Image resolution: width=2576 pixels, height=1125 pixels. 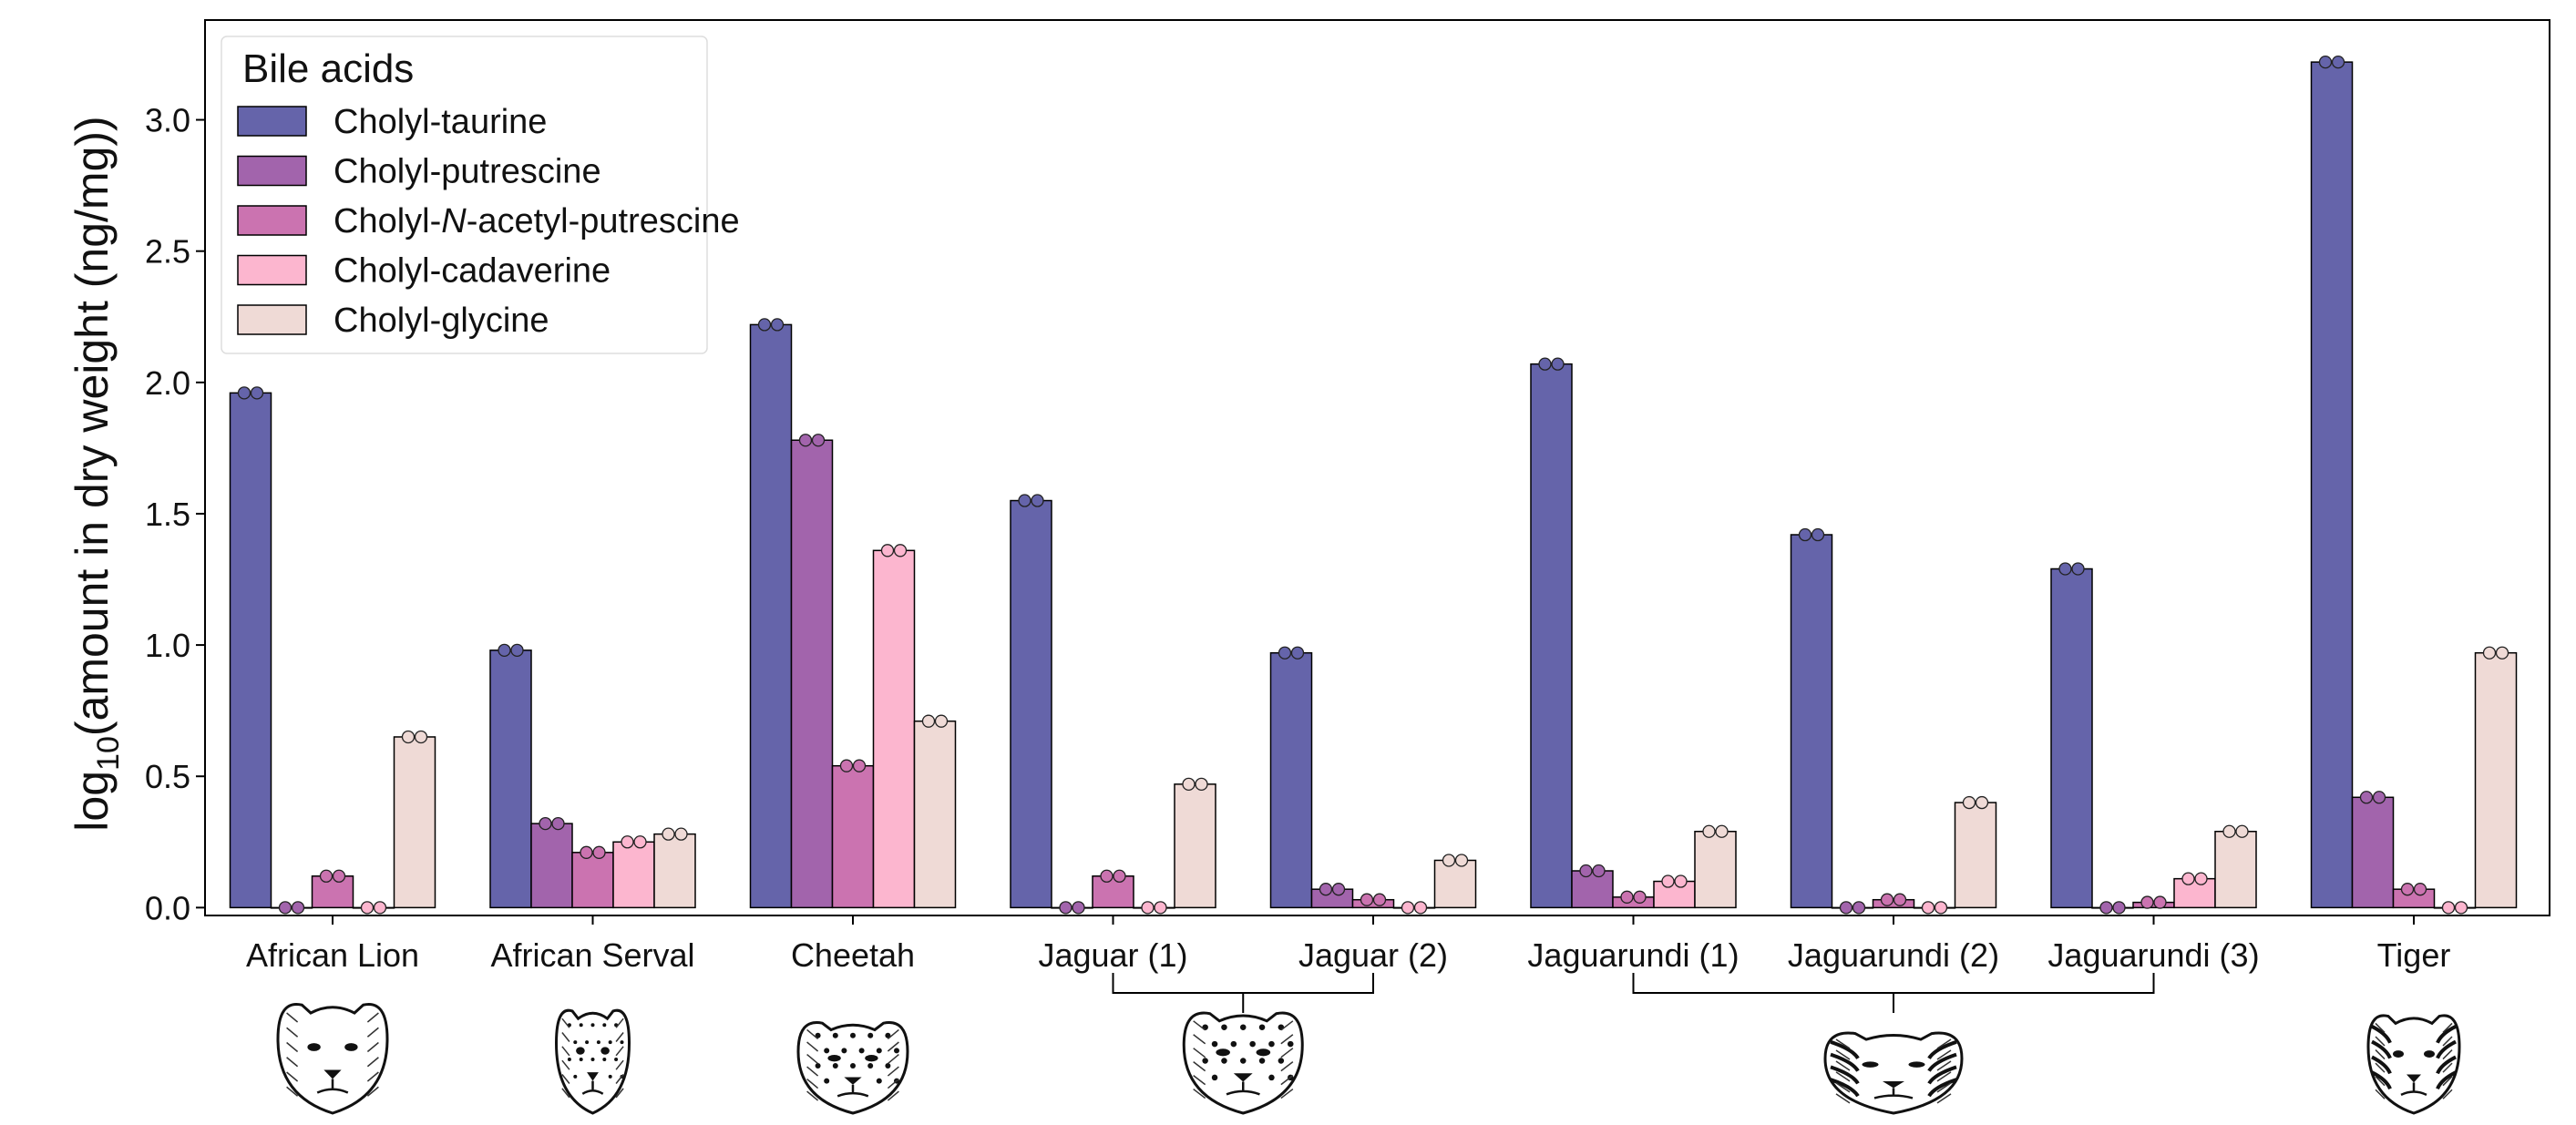 I want to click on bar-african-serval-cholyl-glycine, so click(x=675, y=871).